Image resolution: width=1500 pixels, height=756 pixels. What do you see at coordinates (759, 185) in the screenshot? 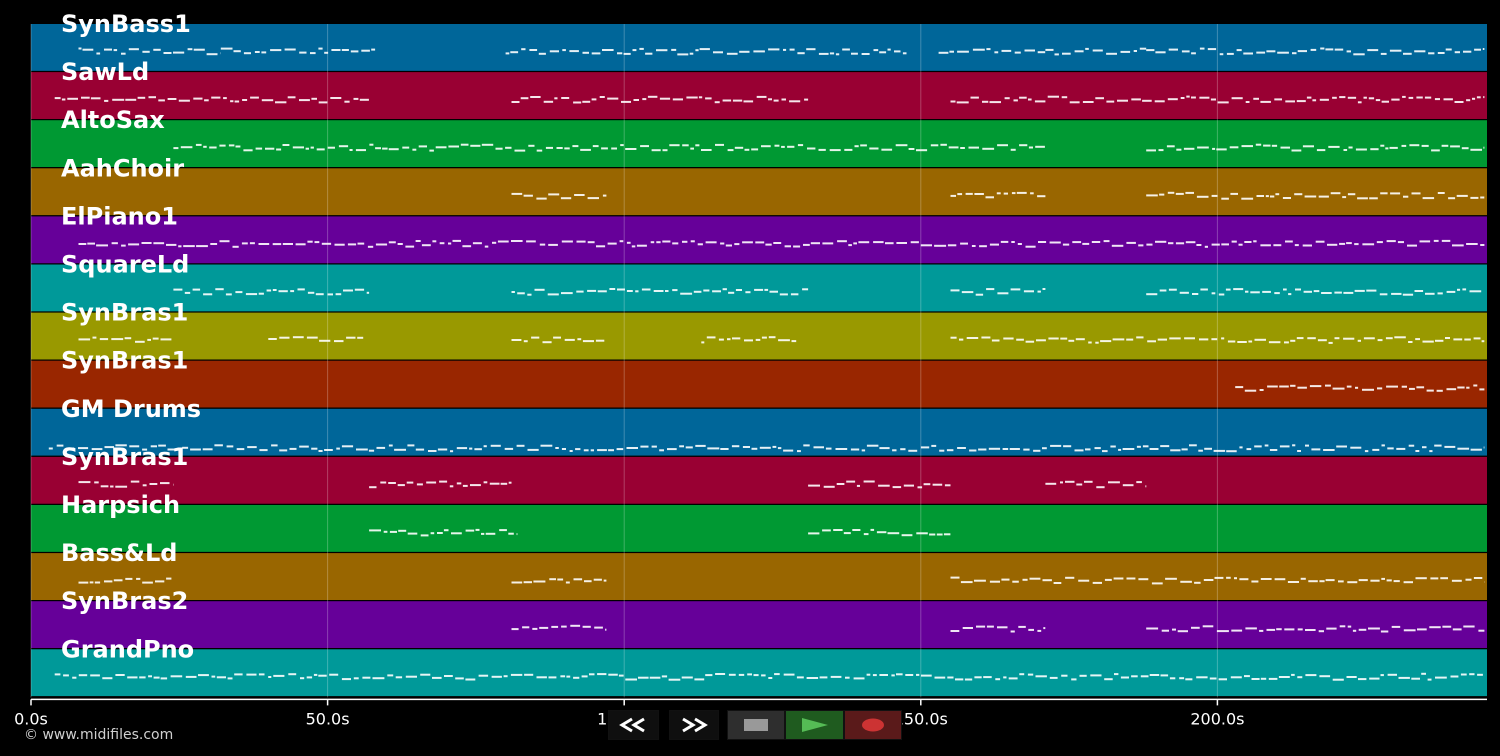
I see `track-lane: AahChoir` at bounding box center [759, 185].